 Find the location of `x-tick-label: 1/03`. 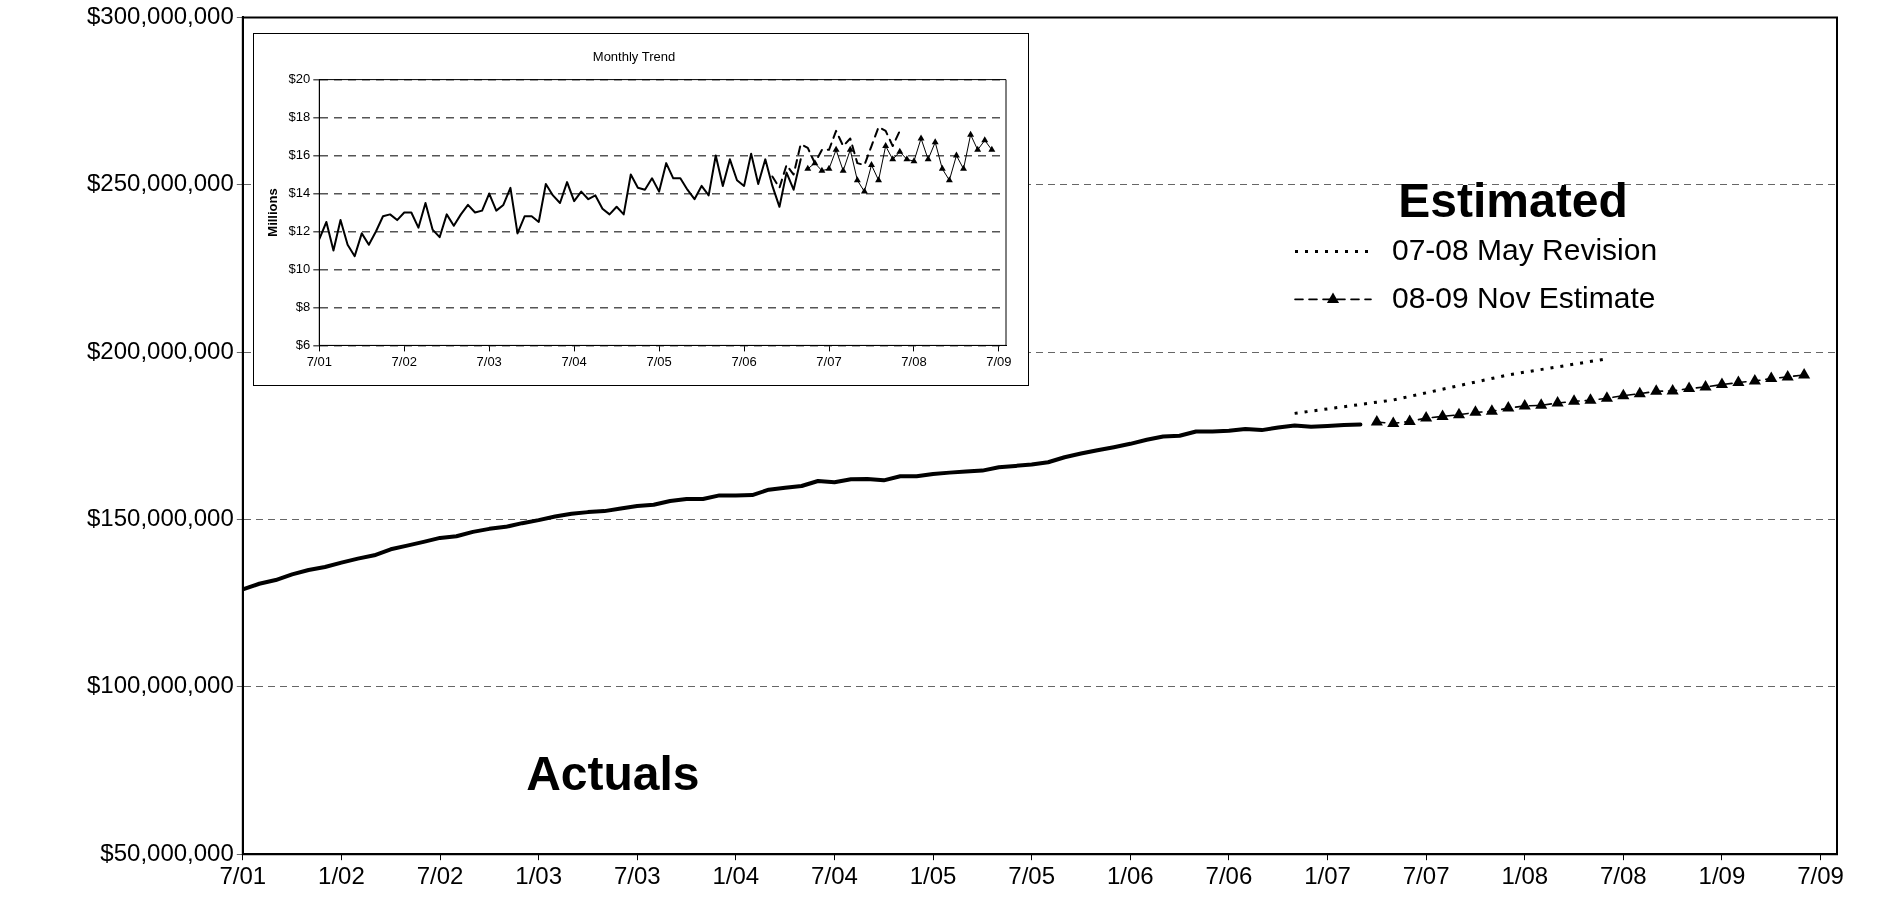

x-tick-label: 1/03 is located at coordinates (538, 876).